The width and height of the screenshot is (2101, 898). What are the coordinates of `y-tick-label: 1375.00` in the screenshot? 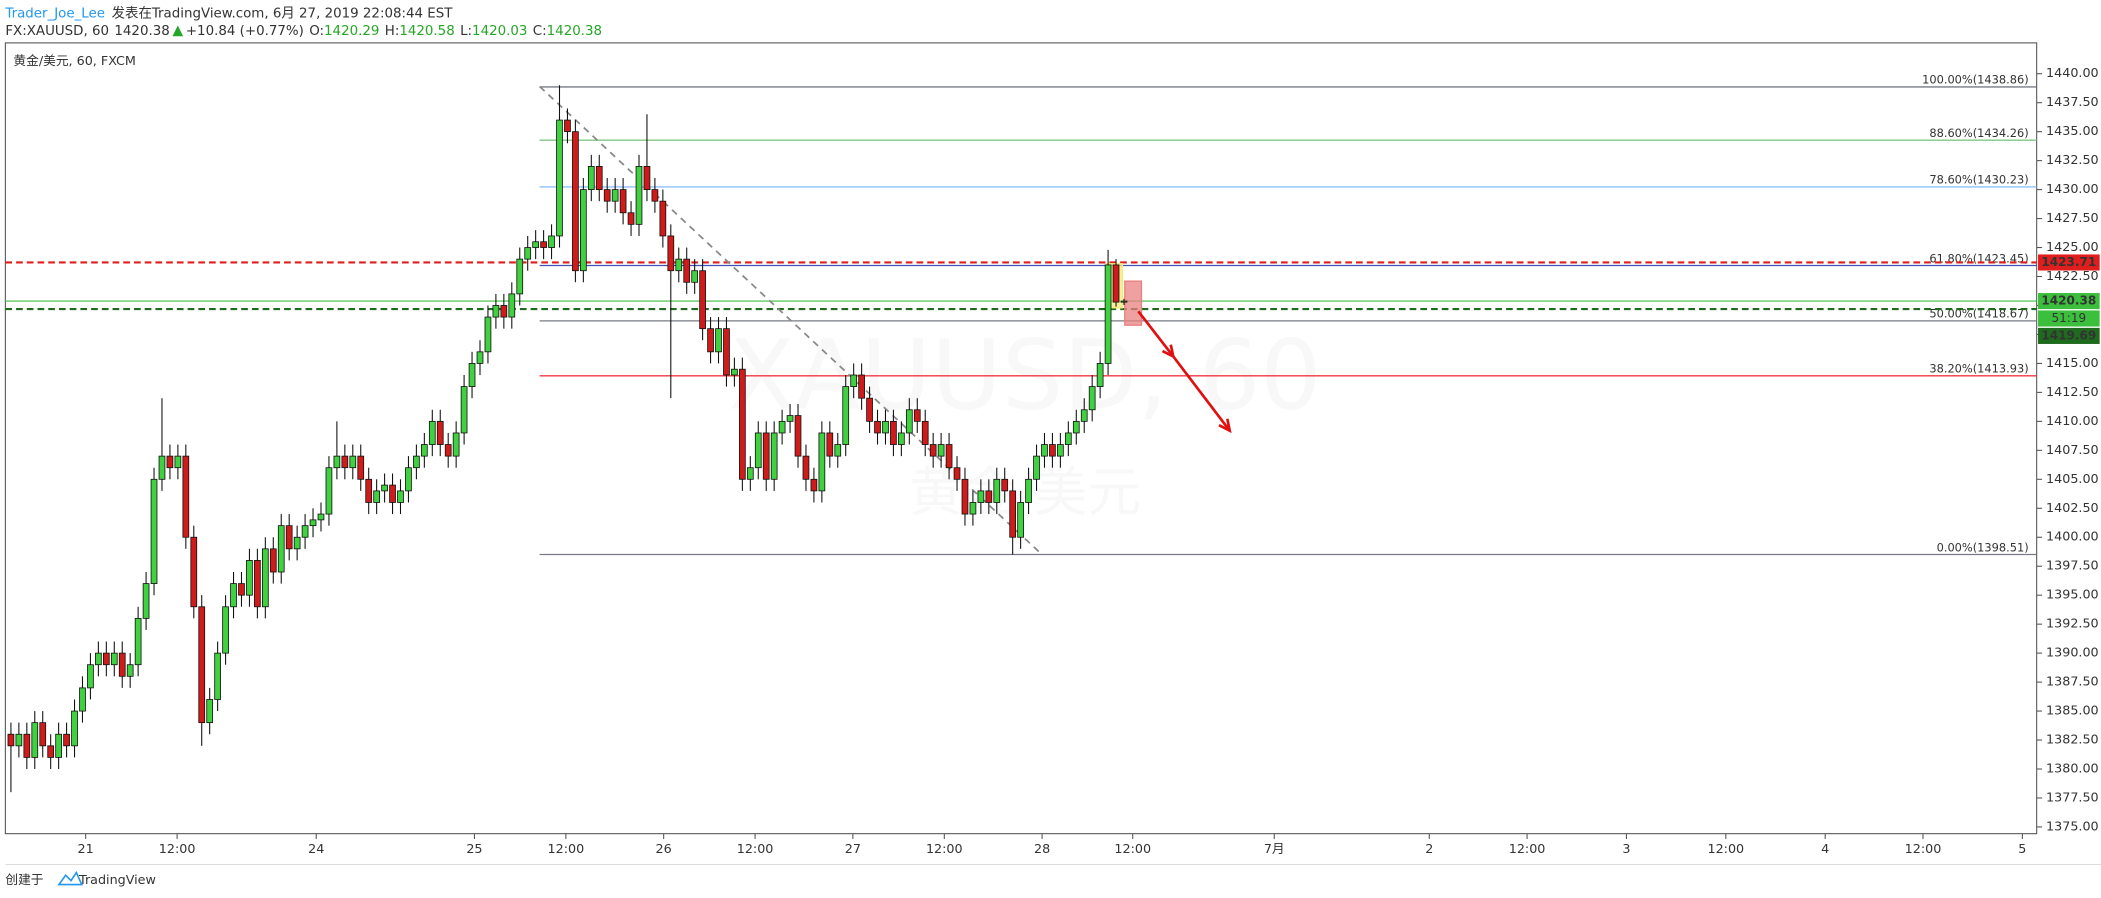 It's located at (2072, 826).